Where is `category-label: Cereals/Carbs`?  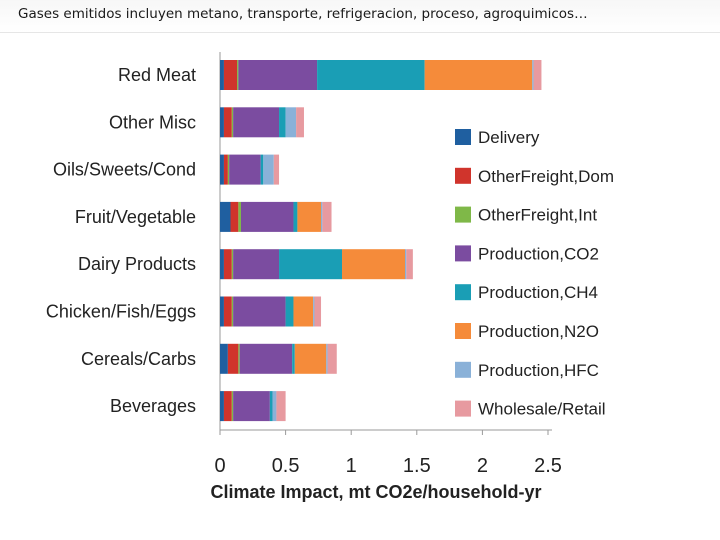 category-label: Cereals/Carbs is located at coordinates (138, 359).